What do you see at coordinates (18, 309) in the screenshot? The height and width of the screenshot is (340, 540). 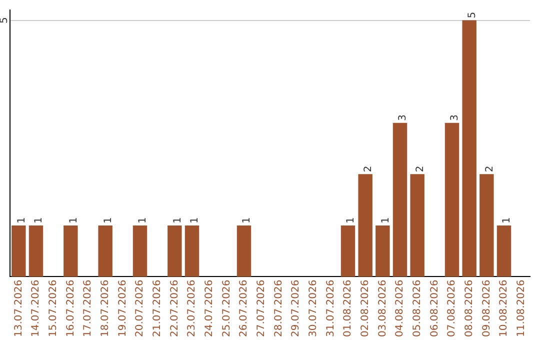 I see `x-tick-label: 13.07.2026` at bounding box center [18, 309].